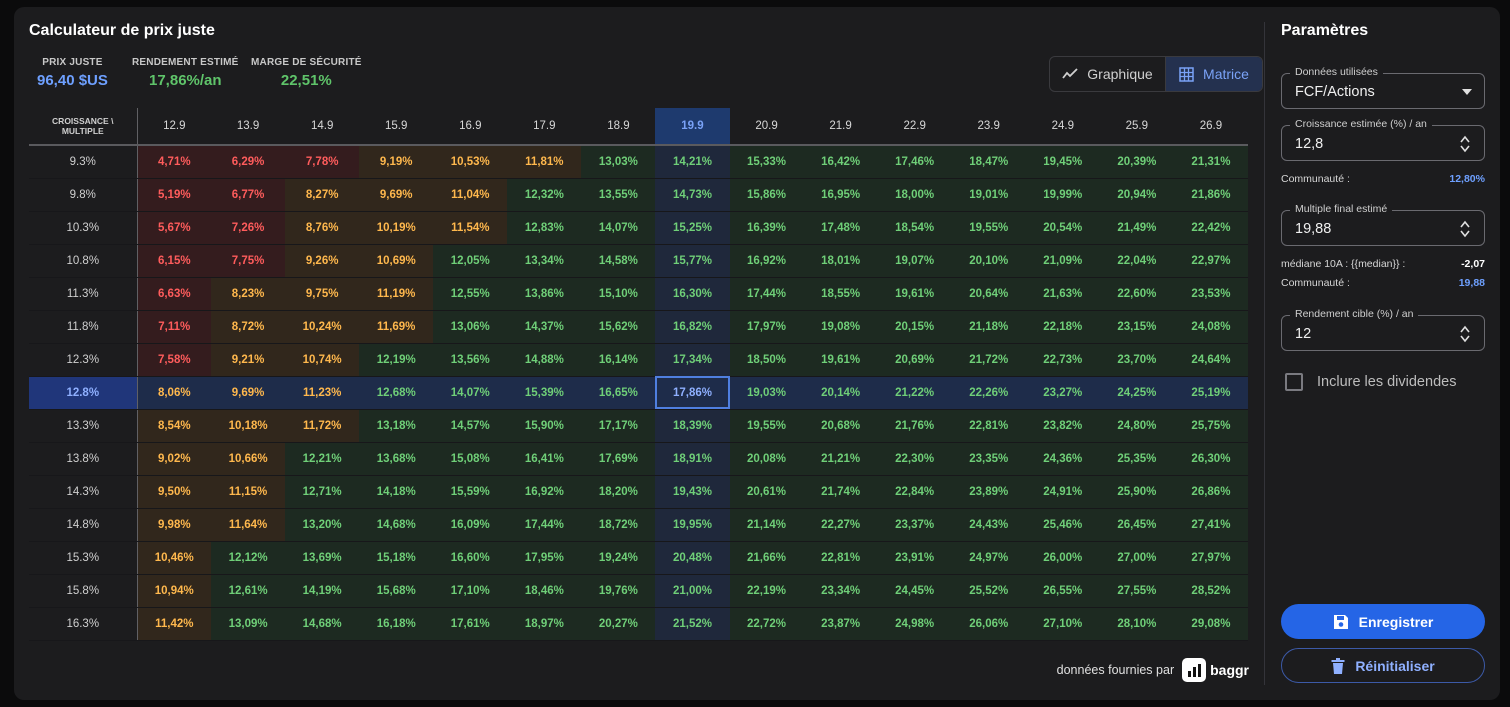 This screenshot has width=1510, height=707. I want to click on matrix-cell: 21,76%, so click(914, 426).